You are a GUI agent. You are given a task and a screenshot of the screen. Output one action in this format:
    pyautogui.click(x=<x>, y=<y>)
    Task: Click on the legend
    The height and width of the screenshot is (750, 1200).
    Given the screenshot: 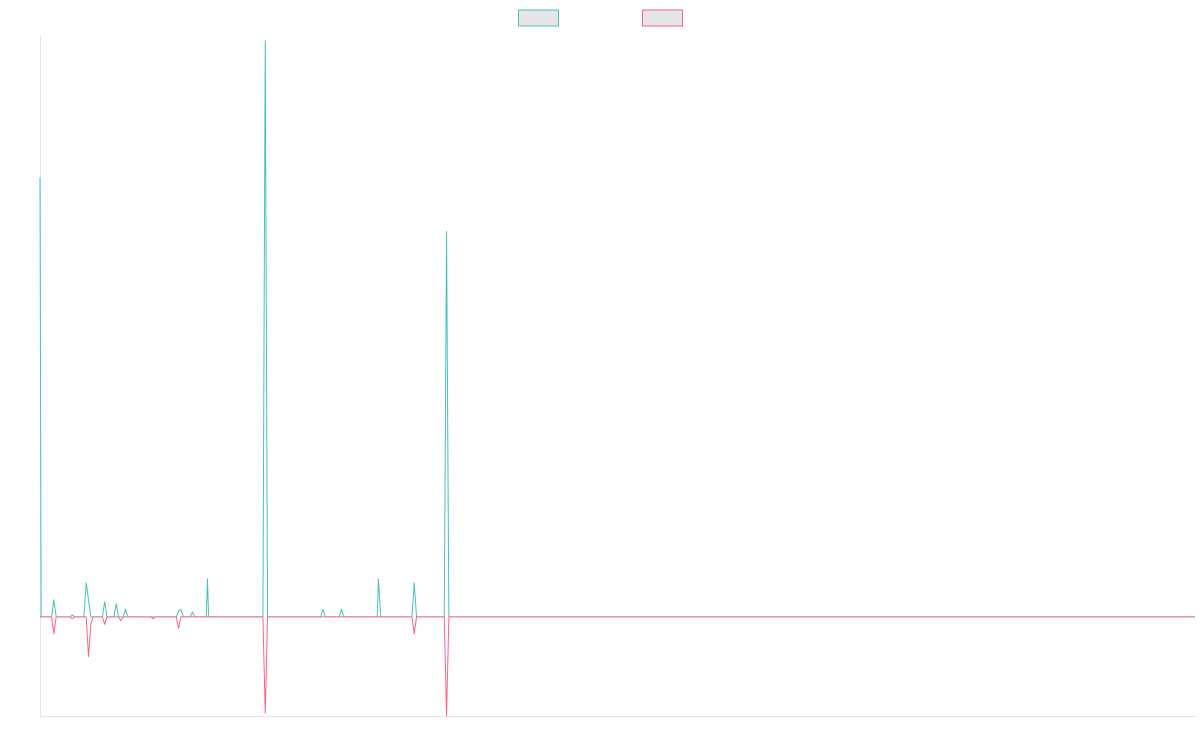 What is the action you would take?
    pyautogui.click(x=600, y=18)
    